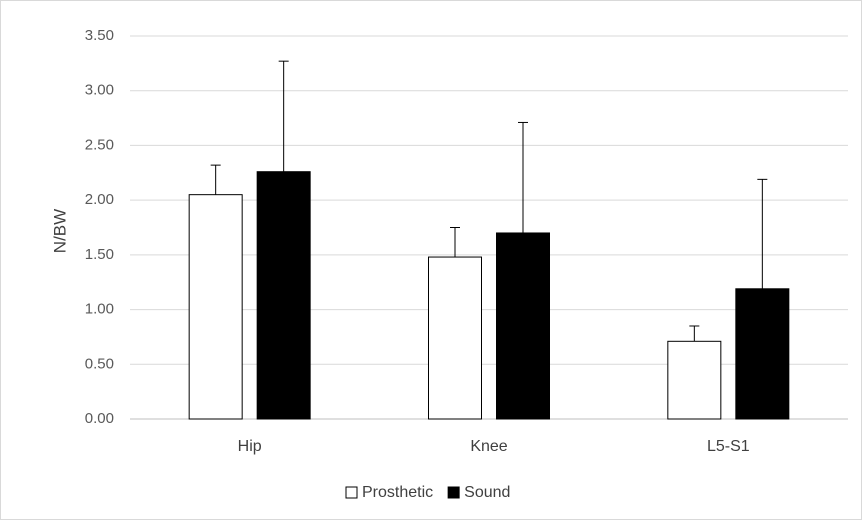 Image resolution: width=862 pixels, height=524 pixels. Describe the element at coordinates (283, 295) in the screenshot. I see `bar-sound-hip` at that location.